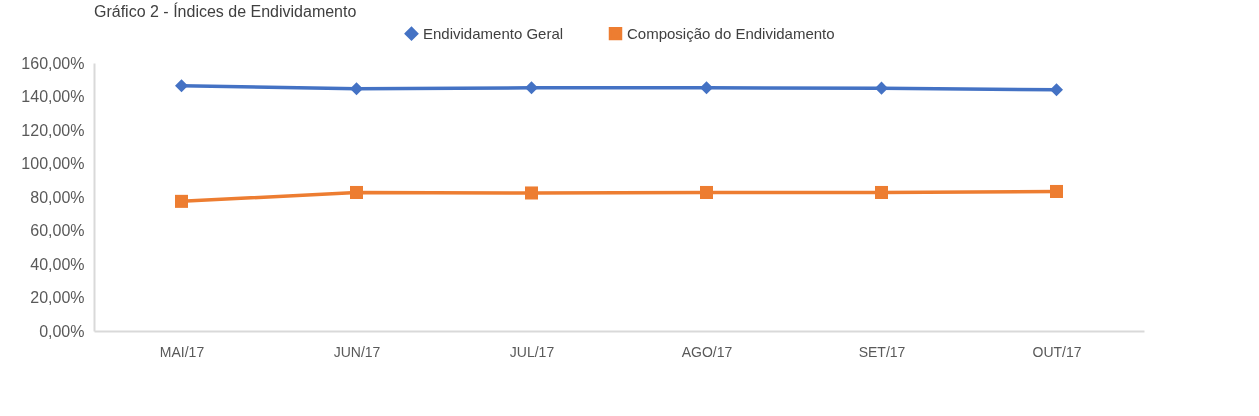  What do you see at coordinates (225, 11) in the screenshot?
I see `chart-title: Gráfico 2 - Índices de Endividamento` at bounding box center [225, 11].